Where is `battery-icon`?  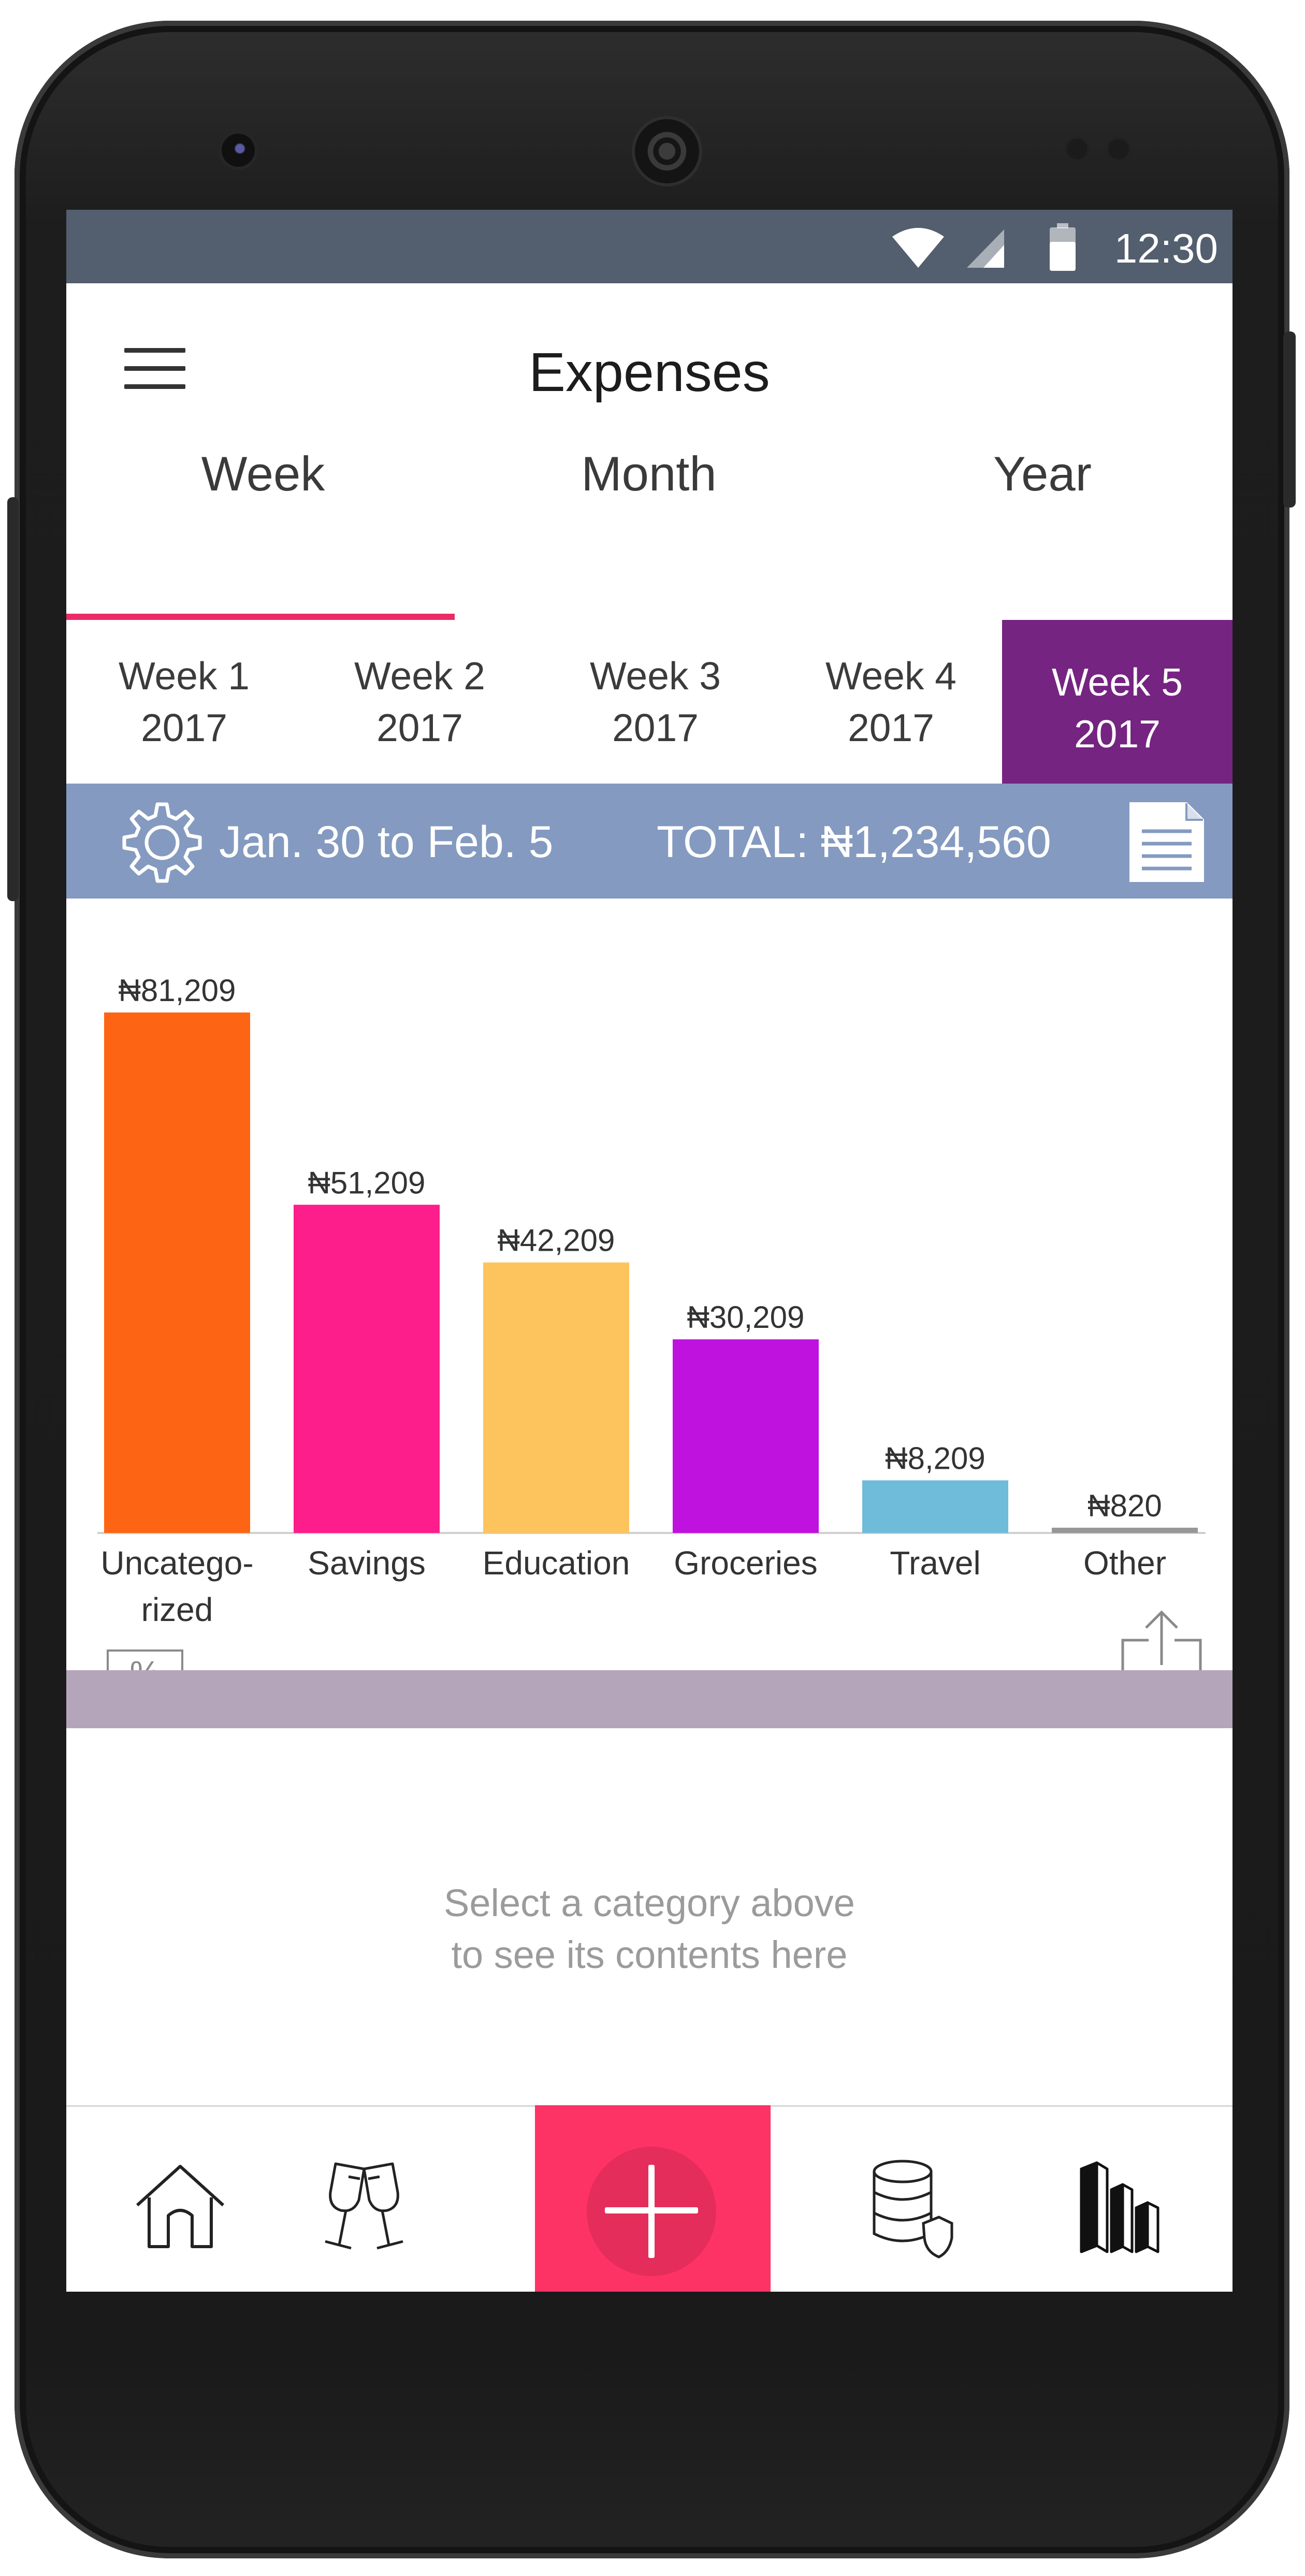
battery-icon is located at coordinates (1063, 247).